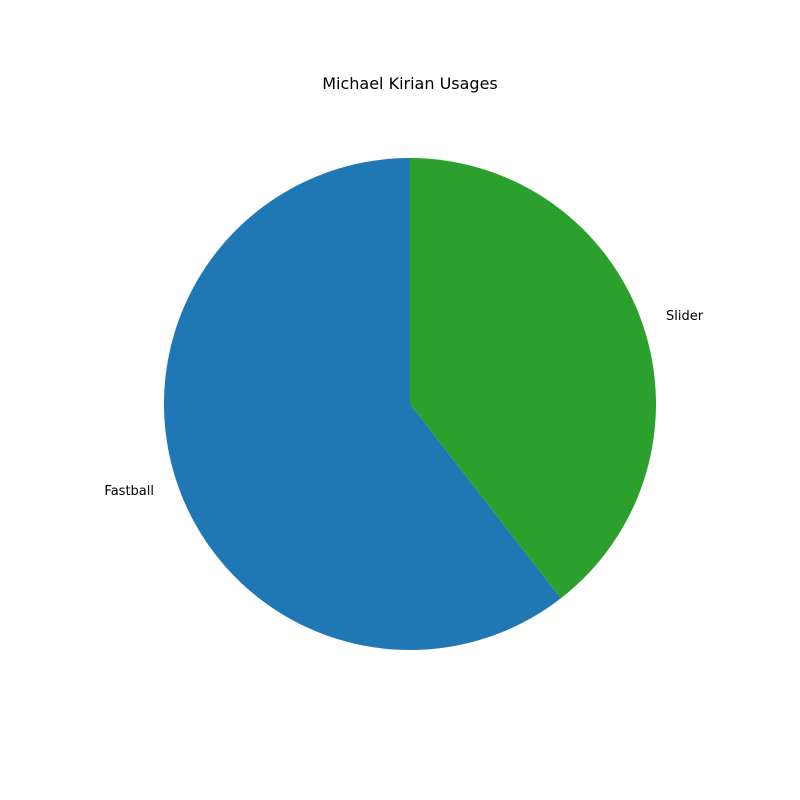 Image resolution: width=800 pixels, height=800 pixels. Describe the element at coordinates (129, 491) in the screenshot. I see `pie-label-fastball: Fastball` at that location.